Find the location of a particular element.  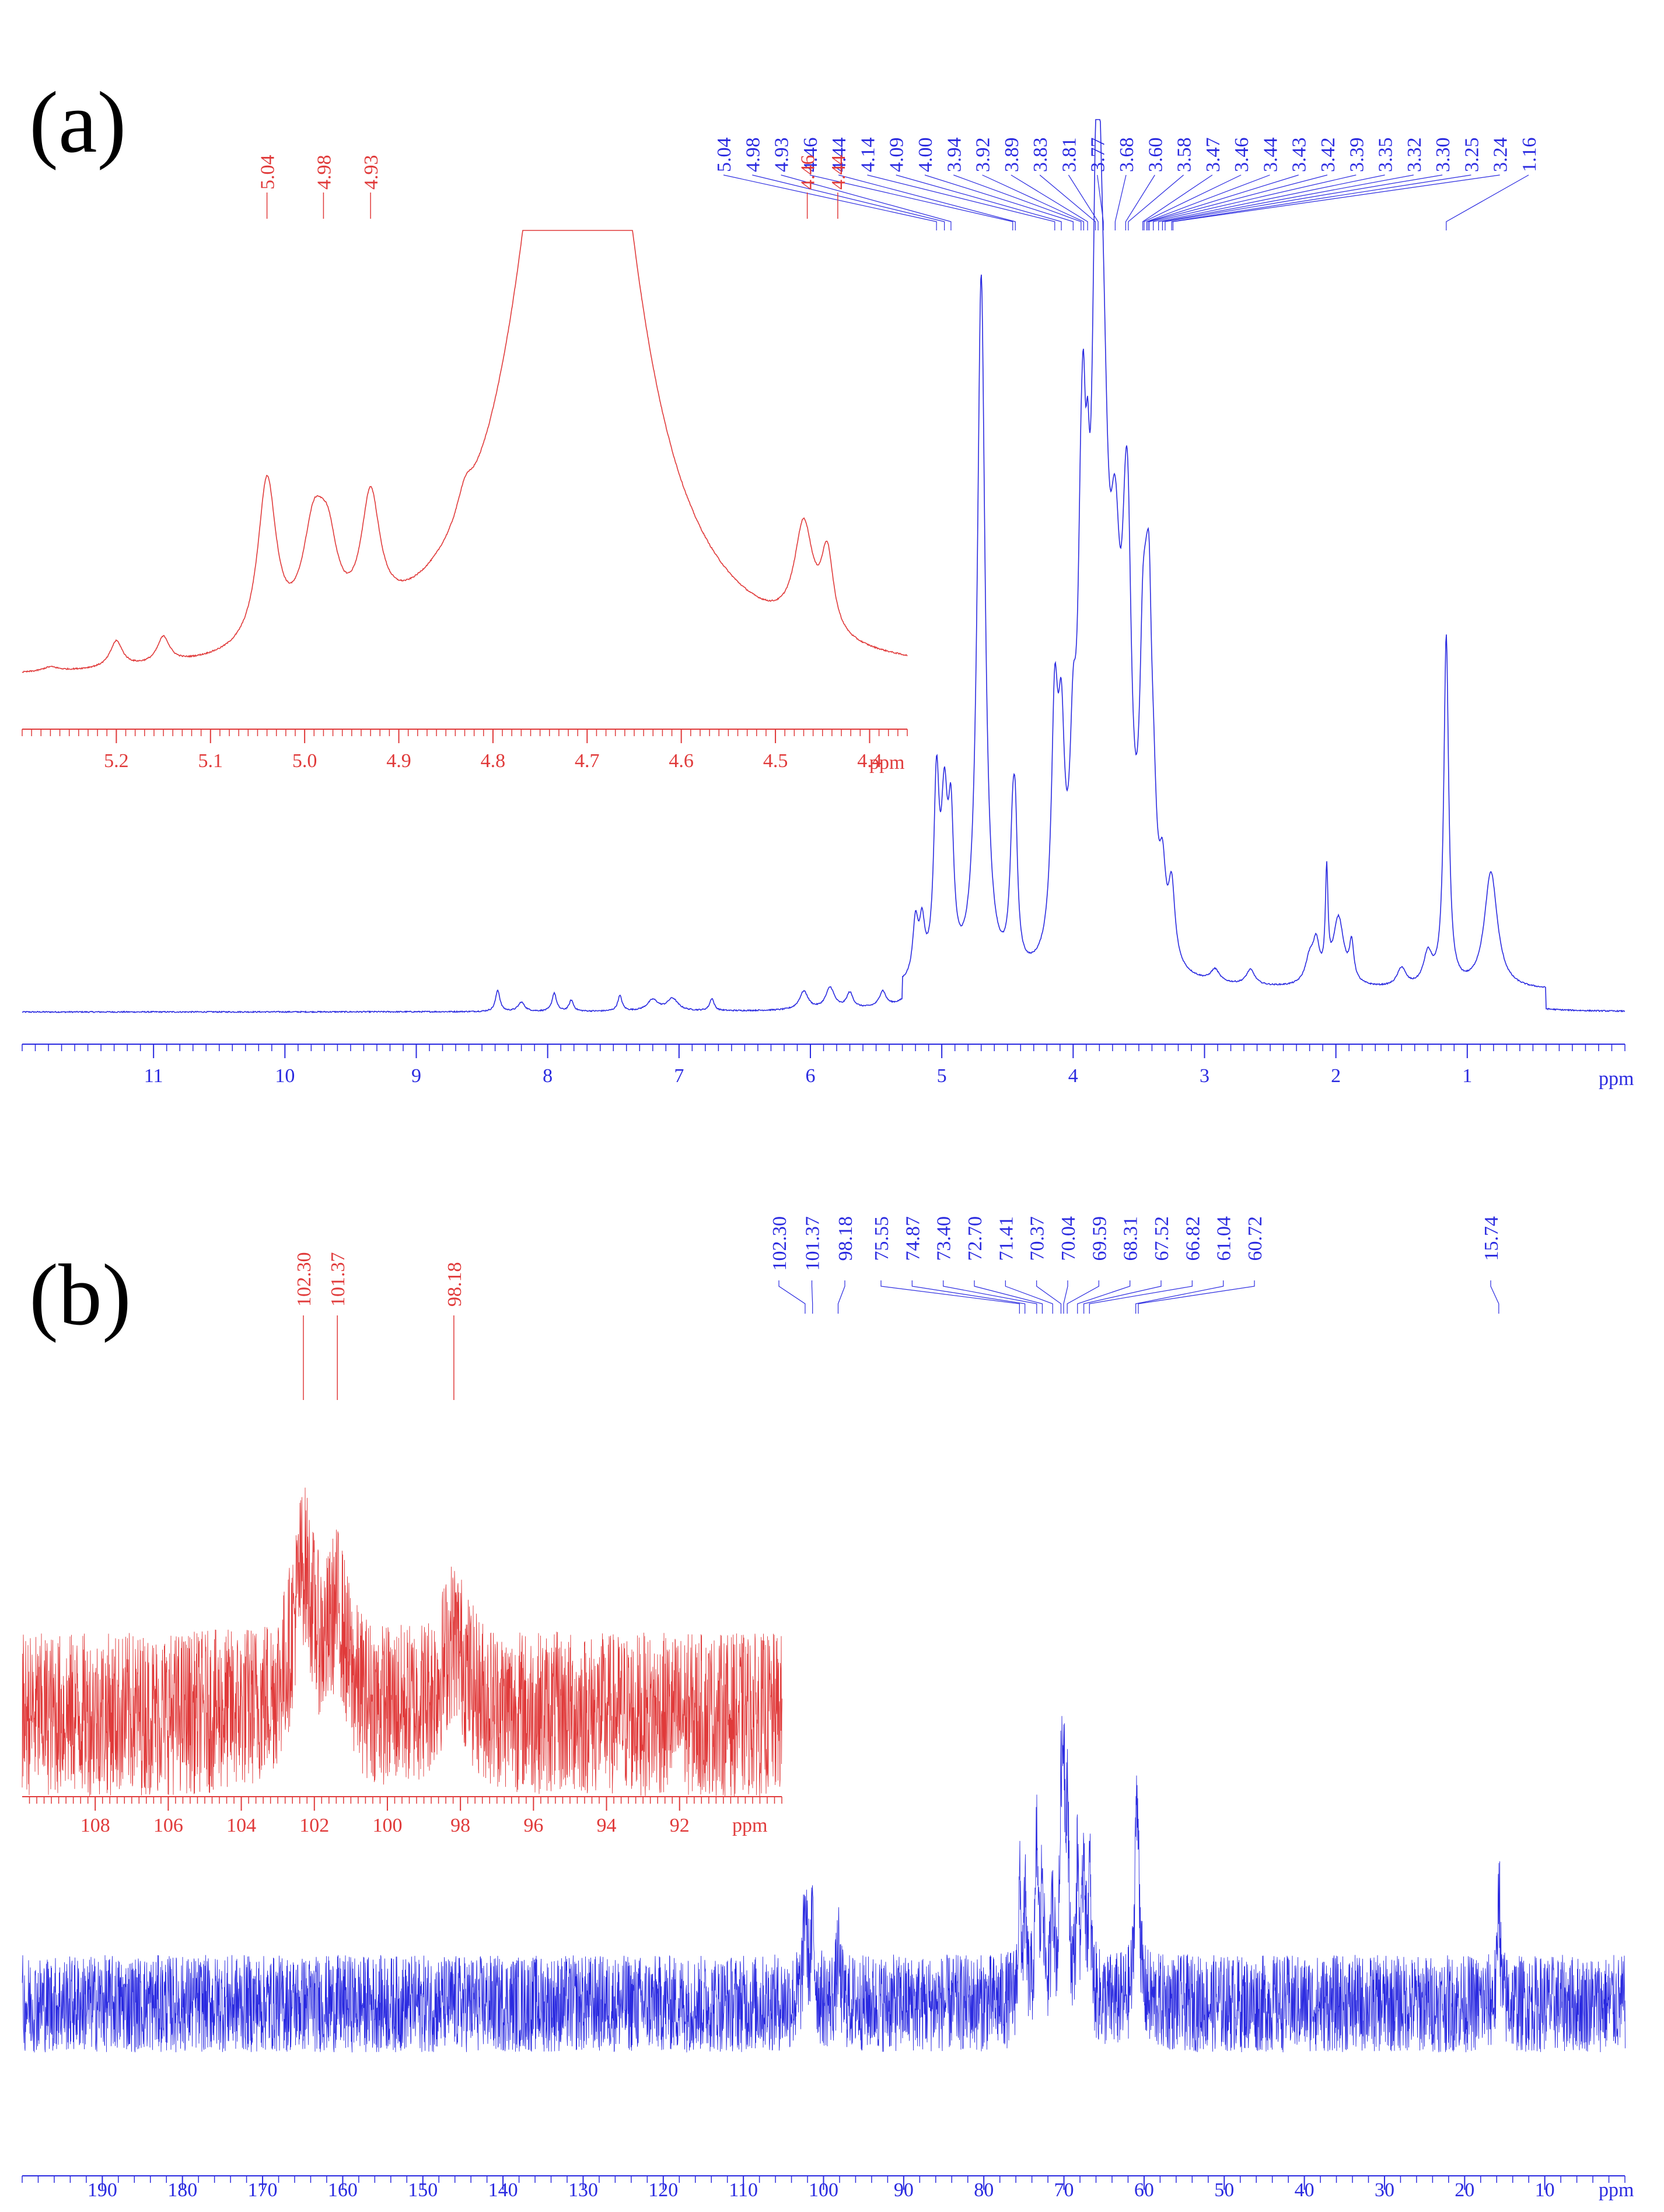

a-main-peak-label-19: 3.44 is located at coordinates (1270, 155).